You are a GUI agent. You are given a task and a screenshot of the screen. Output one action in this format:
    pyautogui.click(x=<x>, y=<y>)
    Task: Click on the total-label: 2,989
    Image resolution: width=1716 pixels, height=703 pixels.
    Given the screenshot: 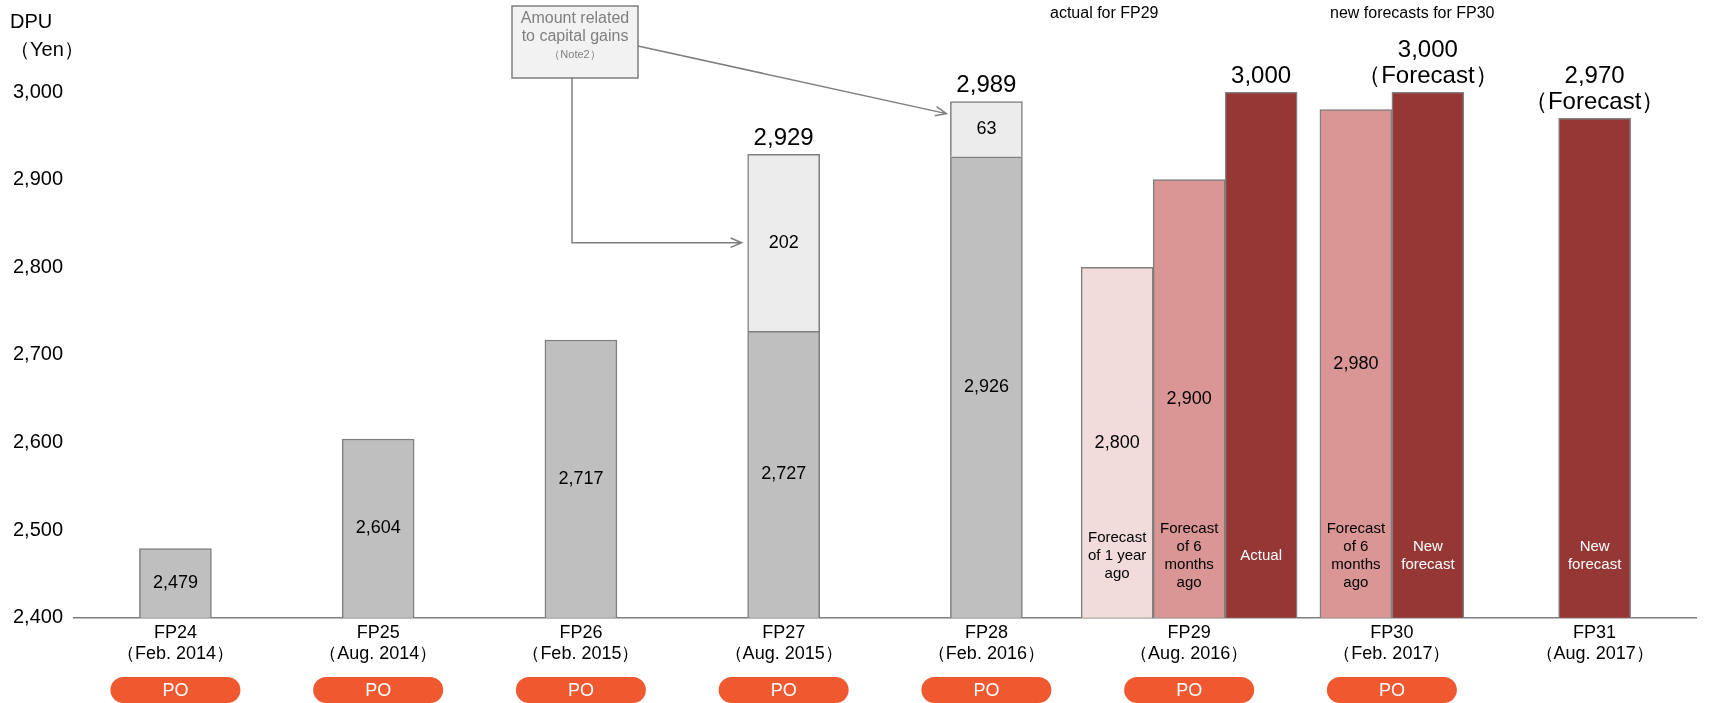 What is the action you would take?
    pyautogui.click(x=986, y=84)
    